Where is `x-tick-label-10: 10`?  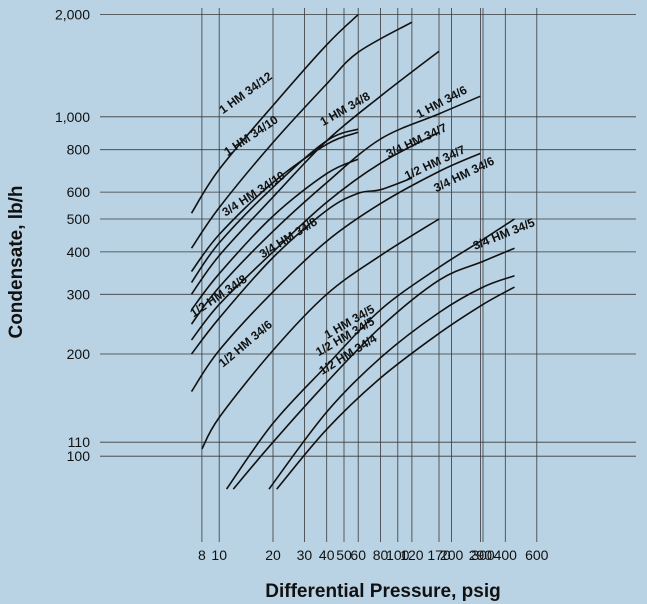 x-tick-label-10: 10 is located at coordinates (219, 555).